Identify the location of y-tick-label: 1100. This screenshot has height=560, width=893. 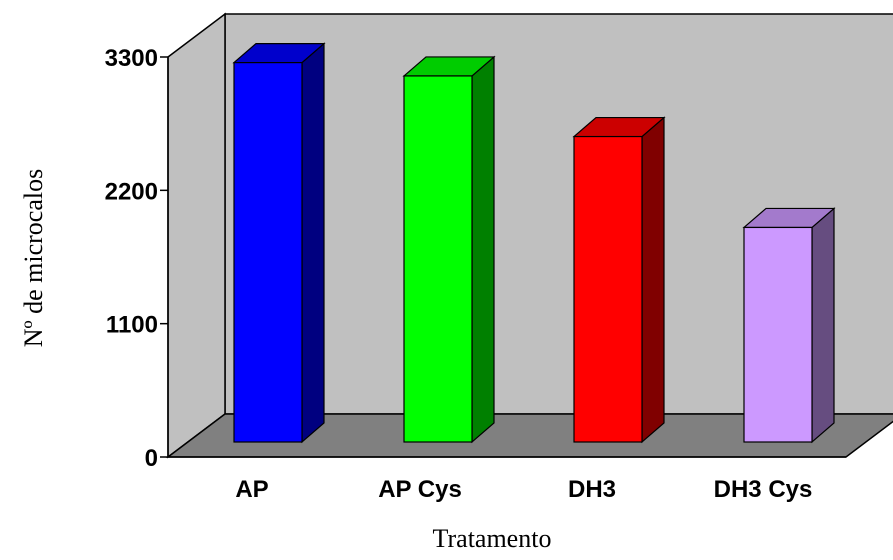
(132, 325).